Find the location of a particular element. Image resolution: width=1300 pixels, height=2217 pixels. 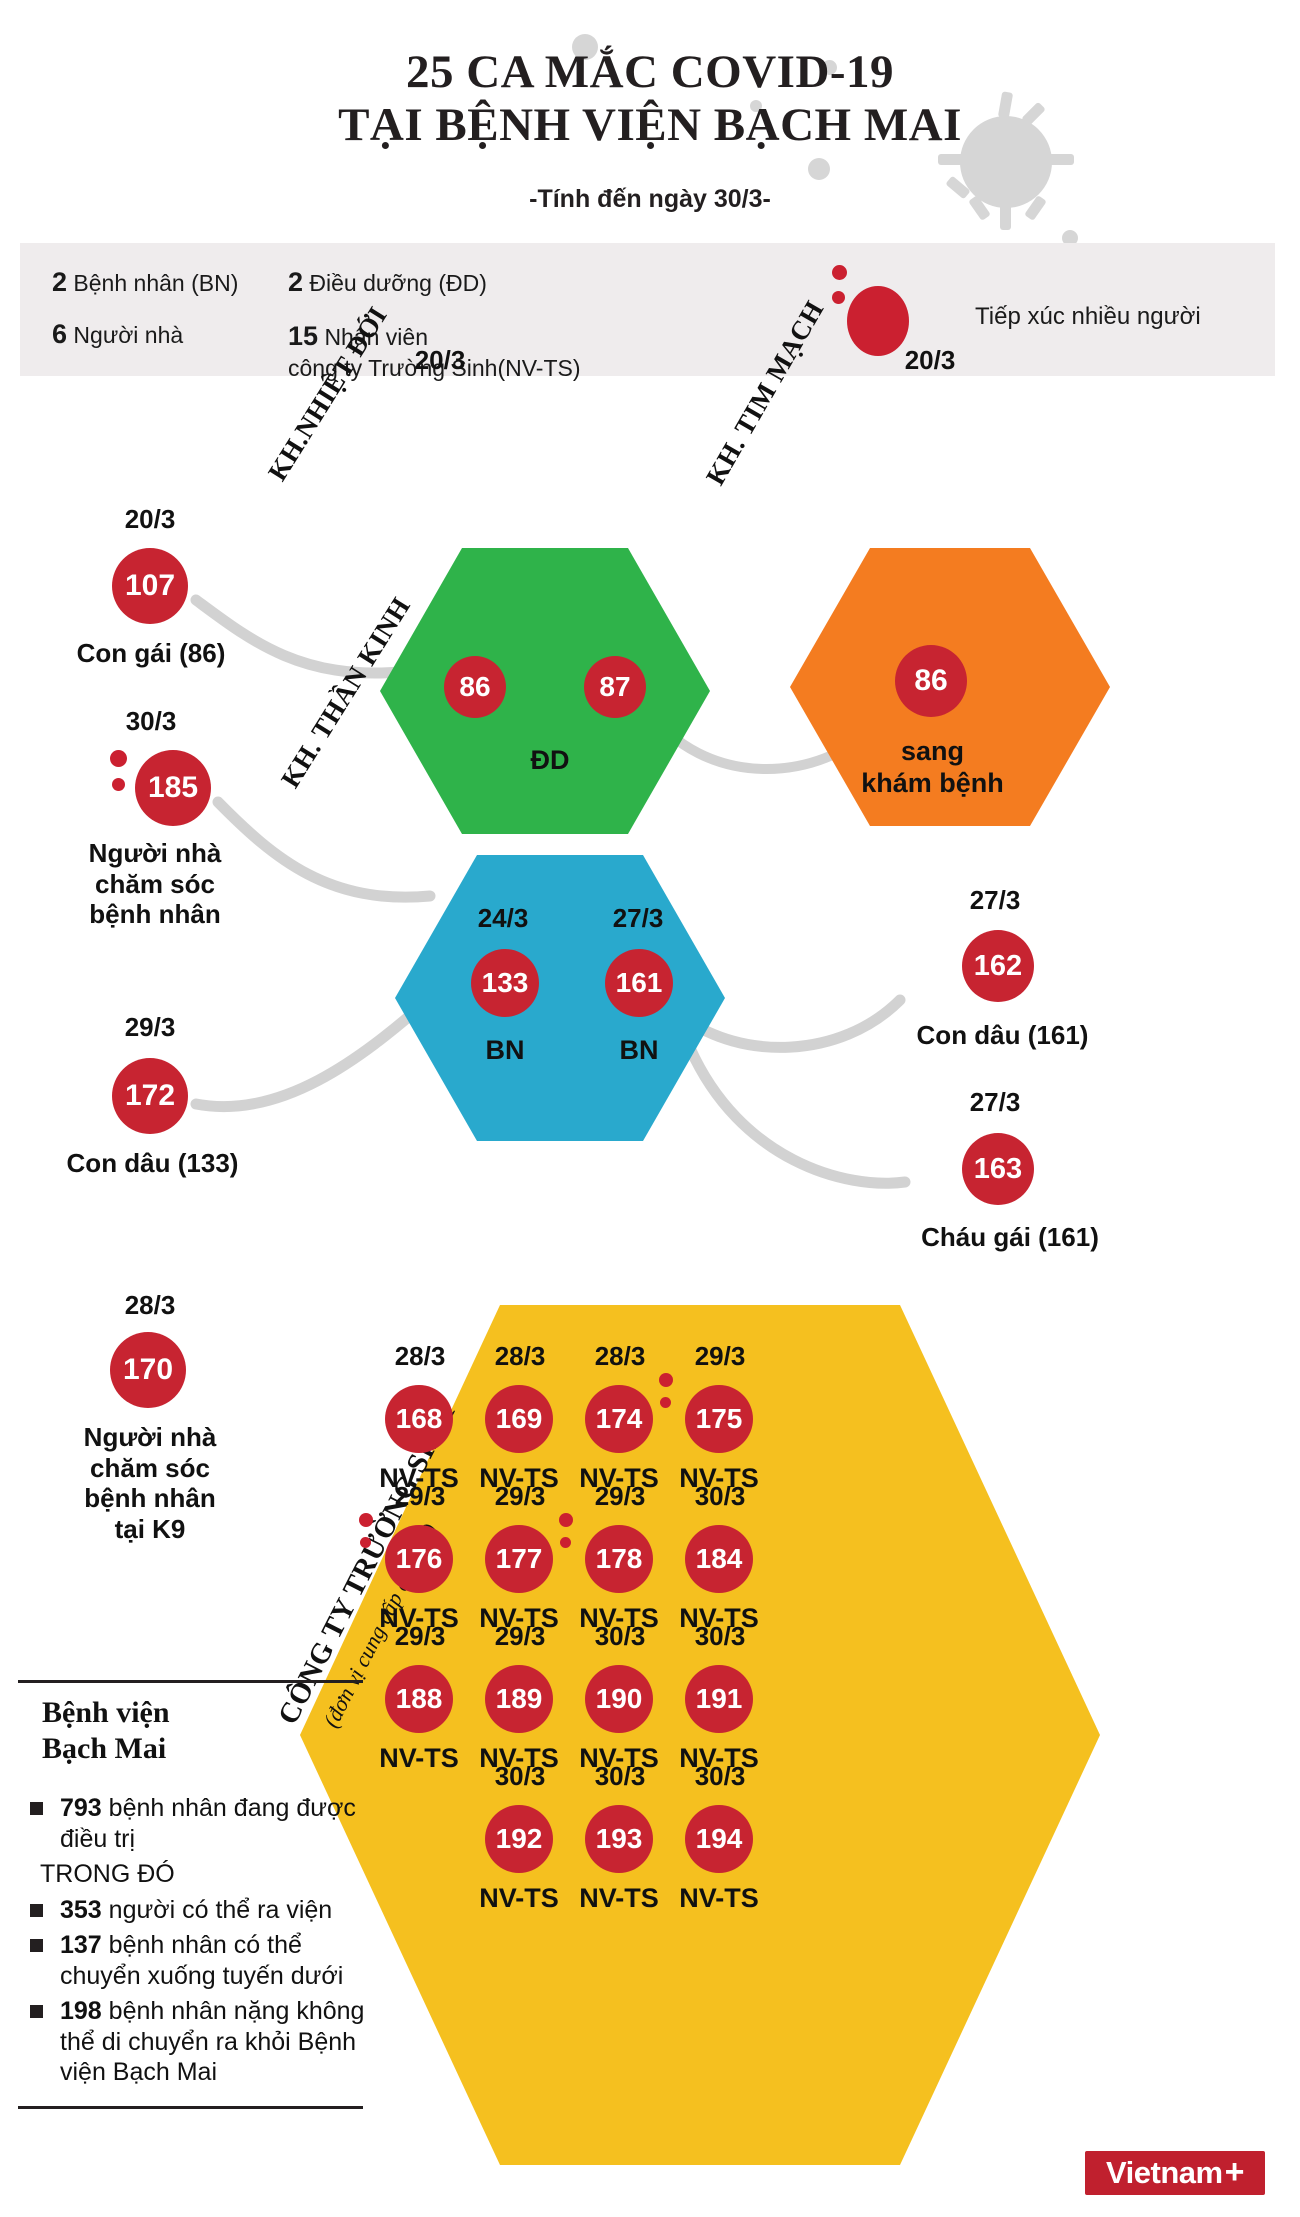

node-191-id: 191 is located at coordinates (719, 1698).